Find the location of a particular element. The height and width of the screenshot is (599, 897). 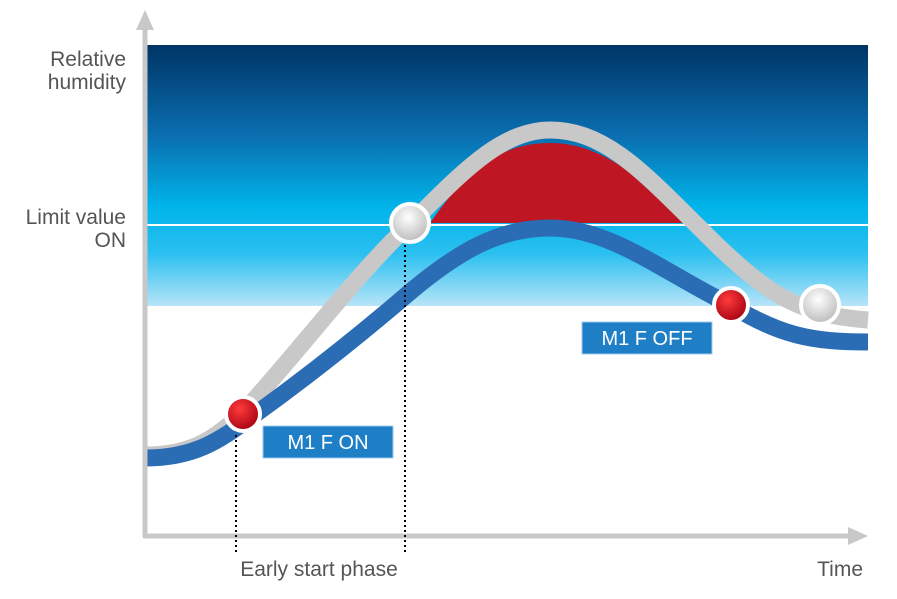

exceed-area is located at coordinates (560, 183).